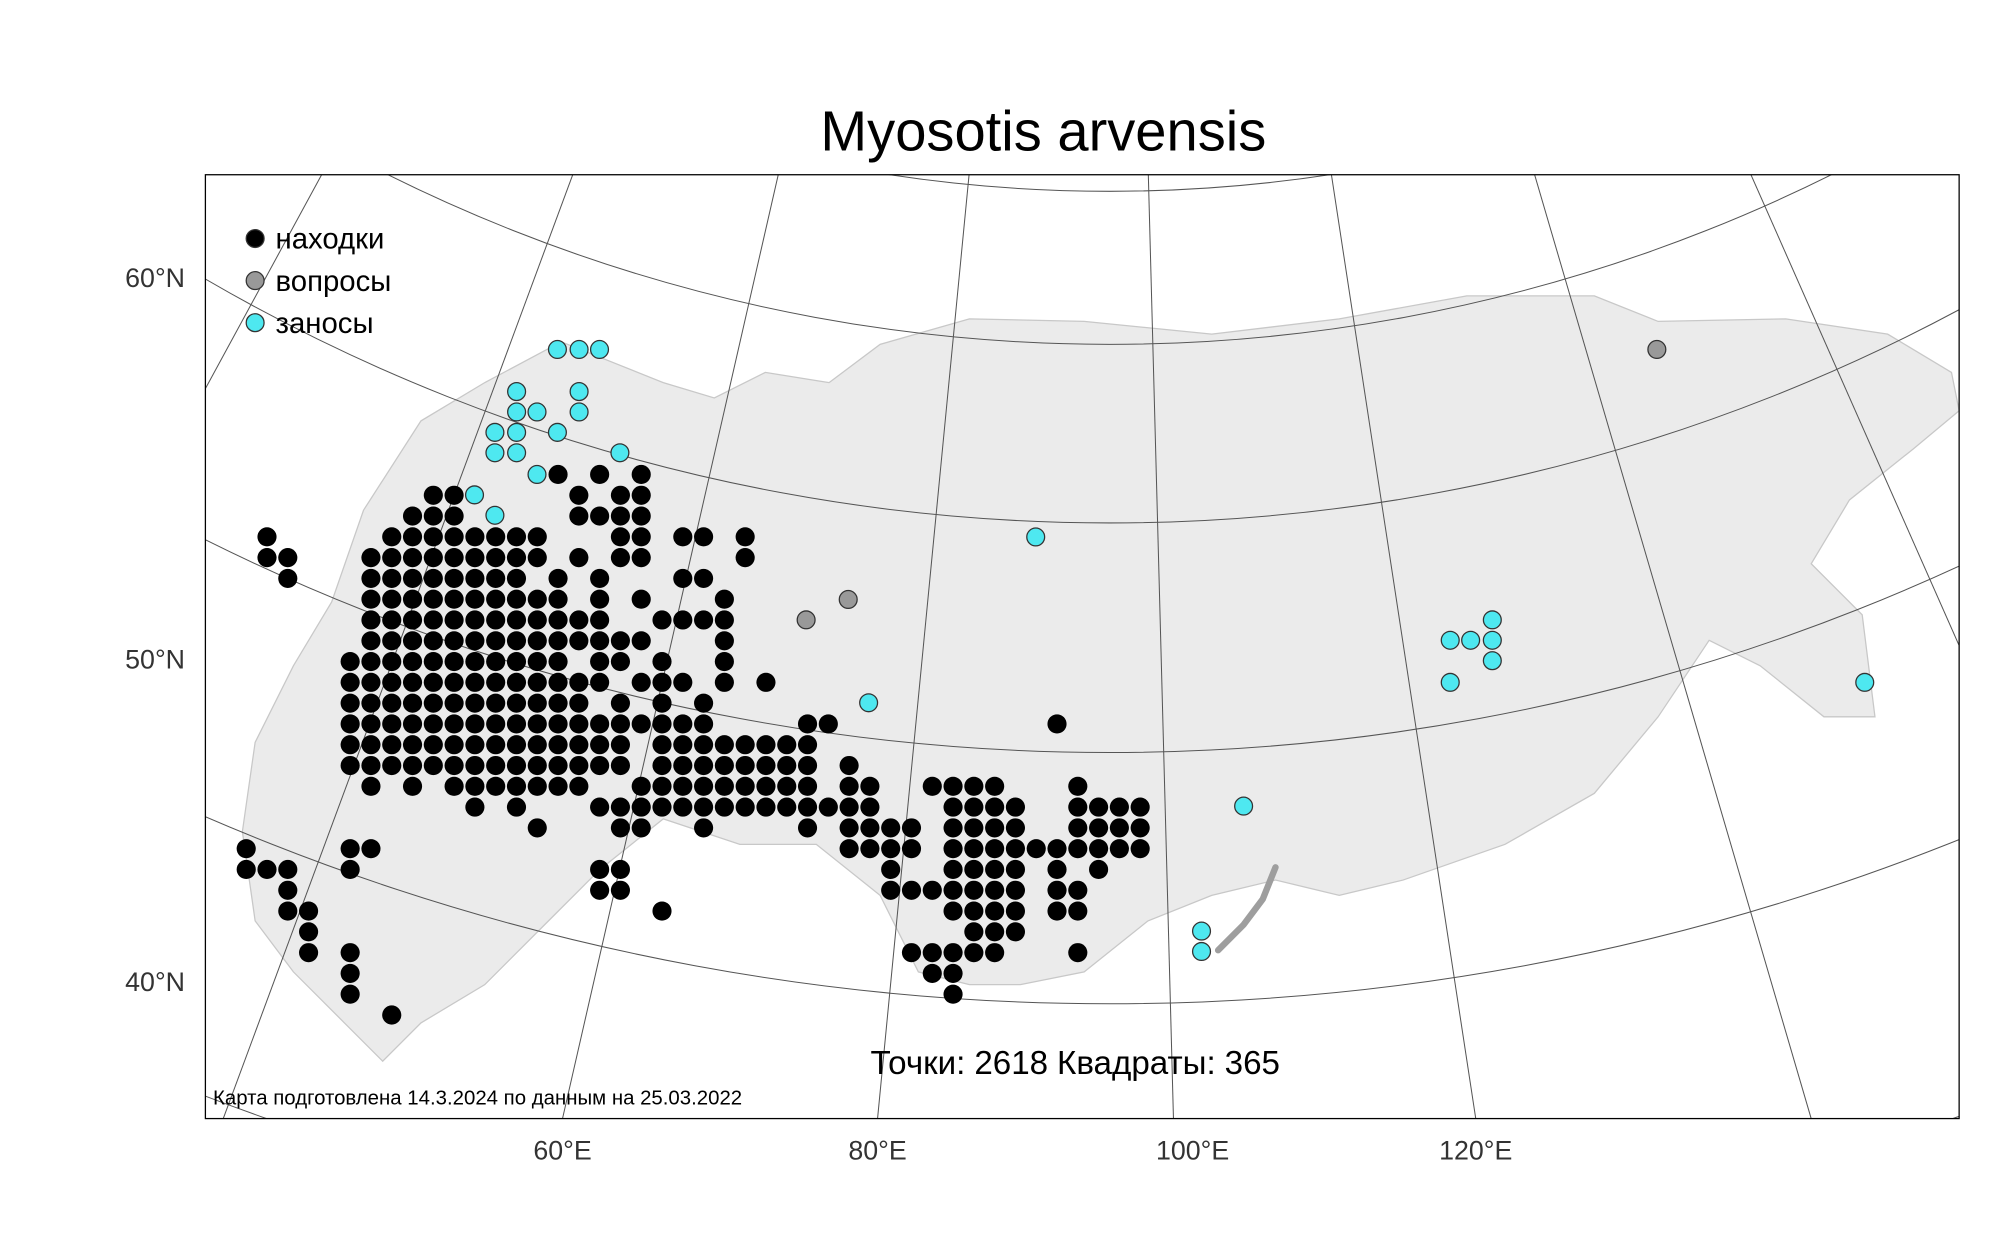 The image size is (2000, 1253). I want to click on legend-label: вопросы, so click(334, 281).